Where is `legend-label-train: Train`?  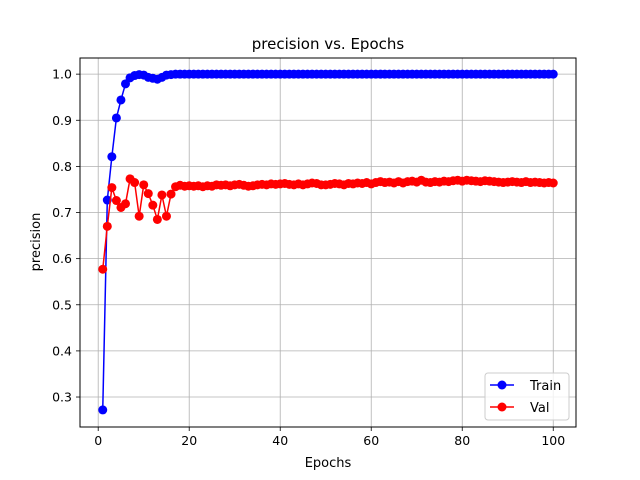
legend-label-train: Train is located at coordinates (545, 386).